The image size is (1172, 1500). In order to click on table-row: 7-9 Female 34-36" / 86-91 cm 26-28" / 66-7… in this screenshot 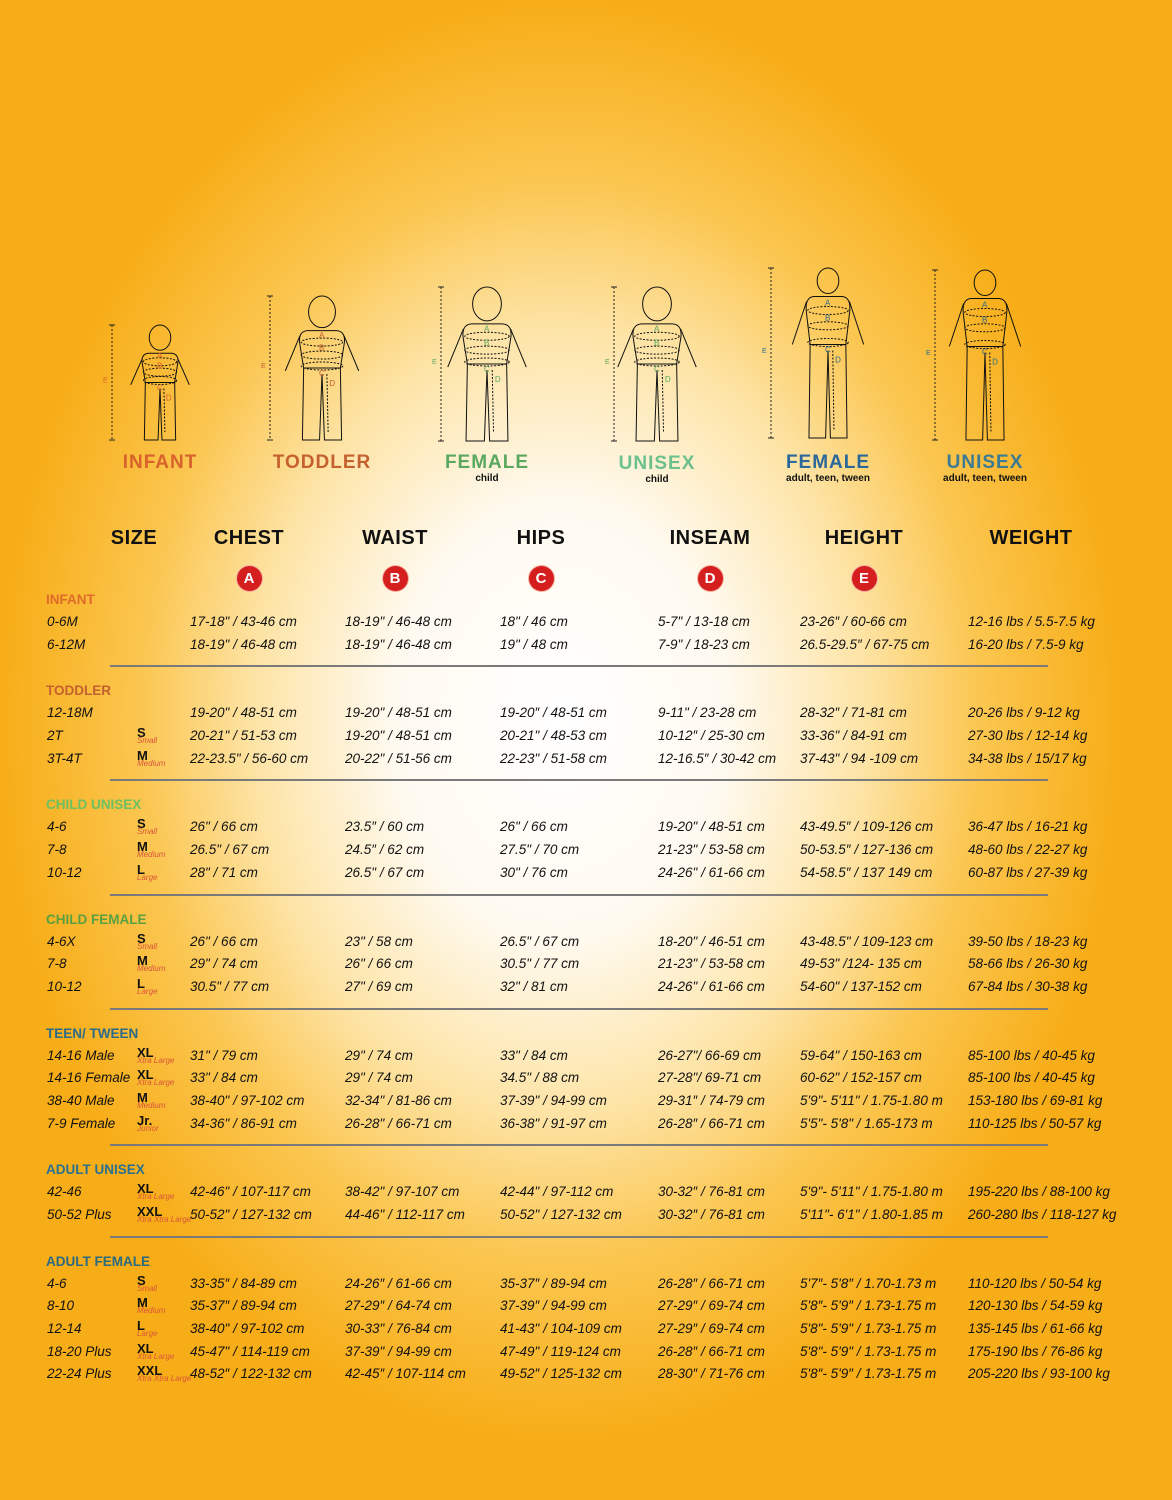, I will do `click(586, 1124)`.